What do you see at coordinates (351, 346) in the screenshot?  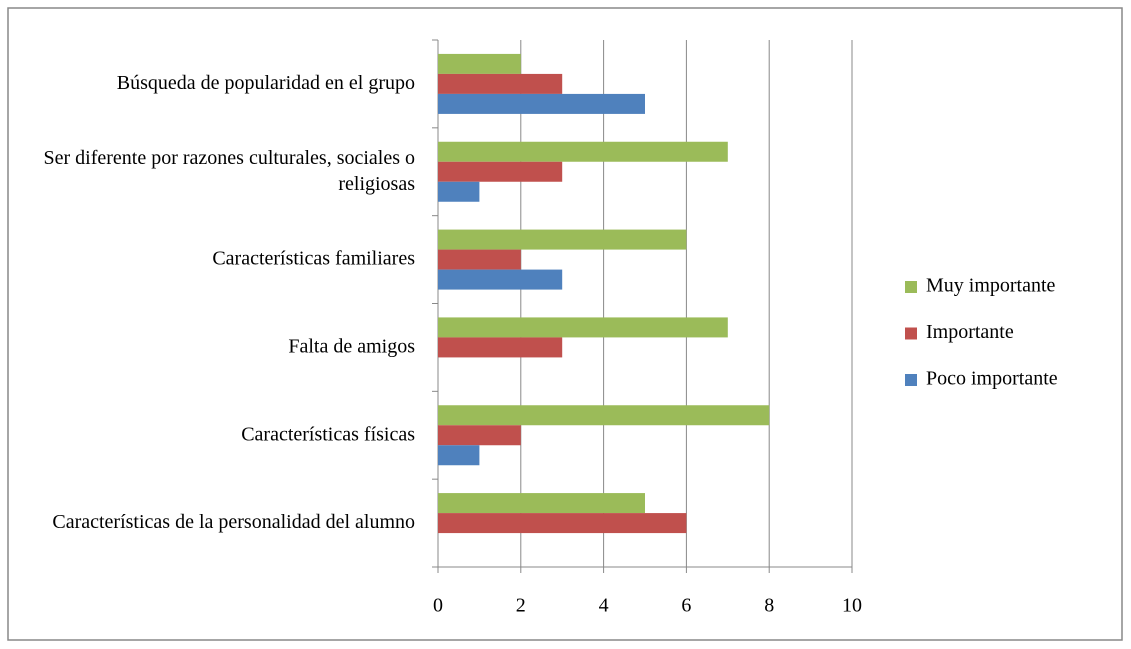 I see `y-tick-label: Falta de amigos` at bounding box center [351, 346].